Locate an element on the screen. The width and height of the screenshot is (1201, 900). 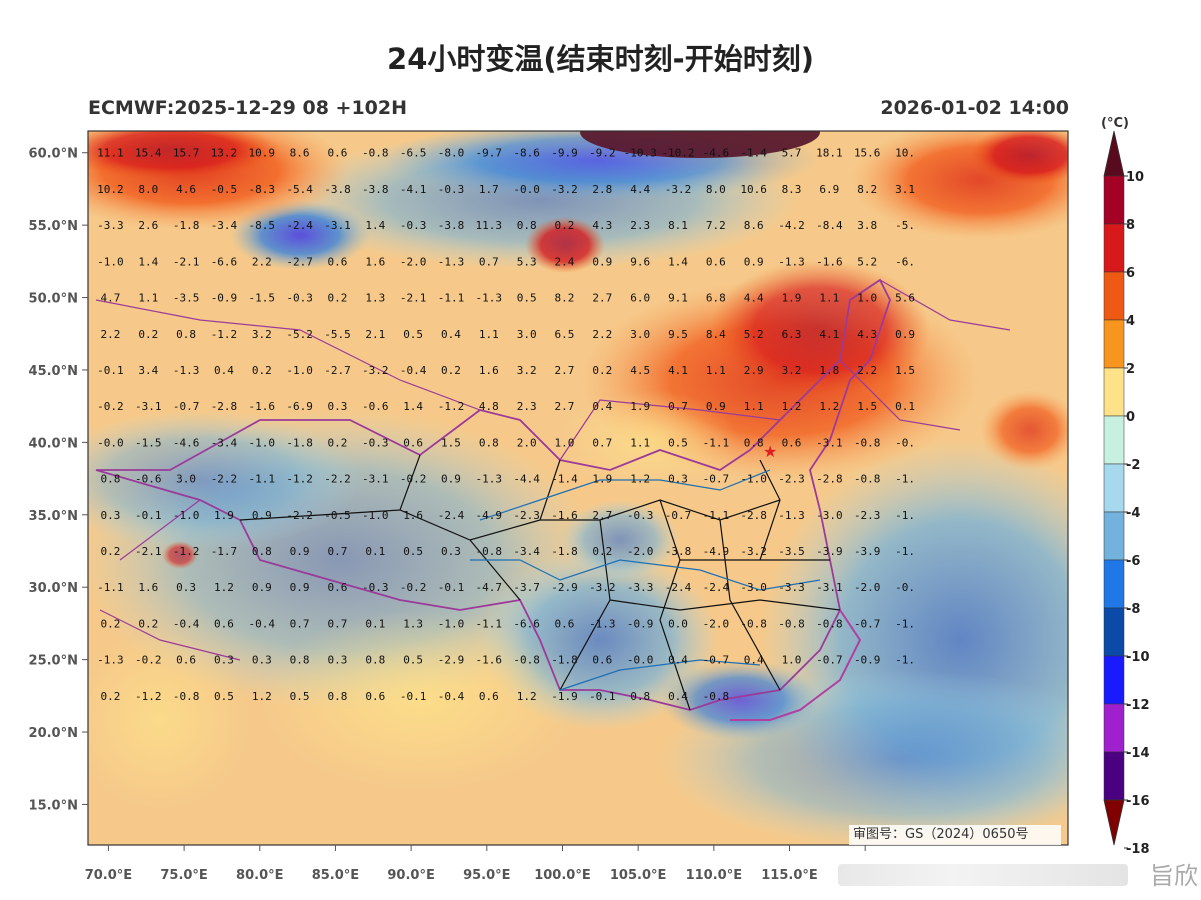
grid-value: -1.9 is located at coordinates (564, 696).